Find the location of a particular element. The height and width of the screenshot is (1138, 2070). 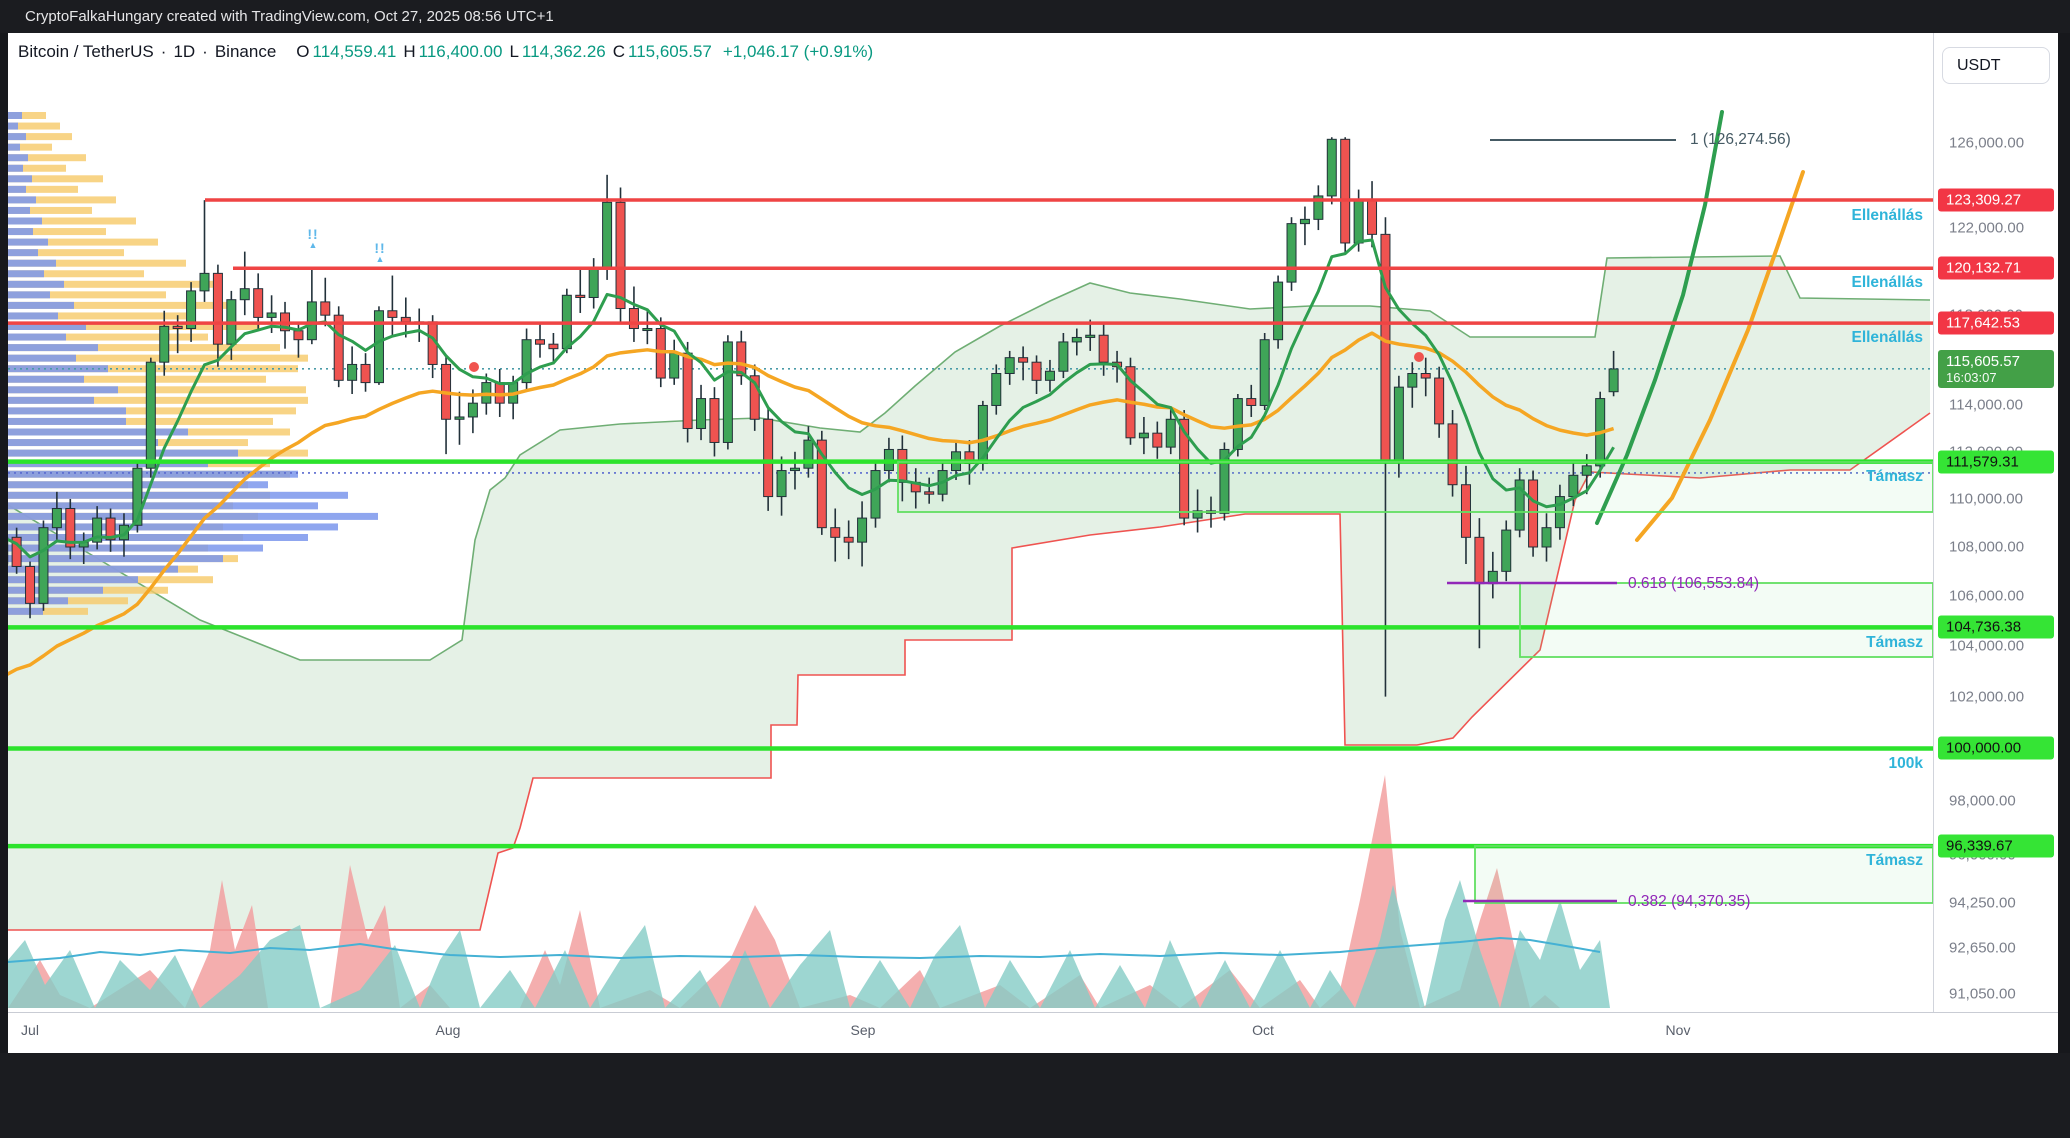

month-label: Sep is located at coordinates (863, 1030).